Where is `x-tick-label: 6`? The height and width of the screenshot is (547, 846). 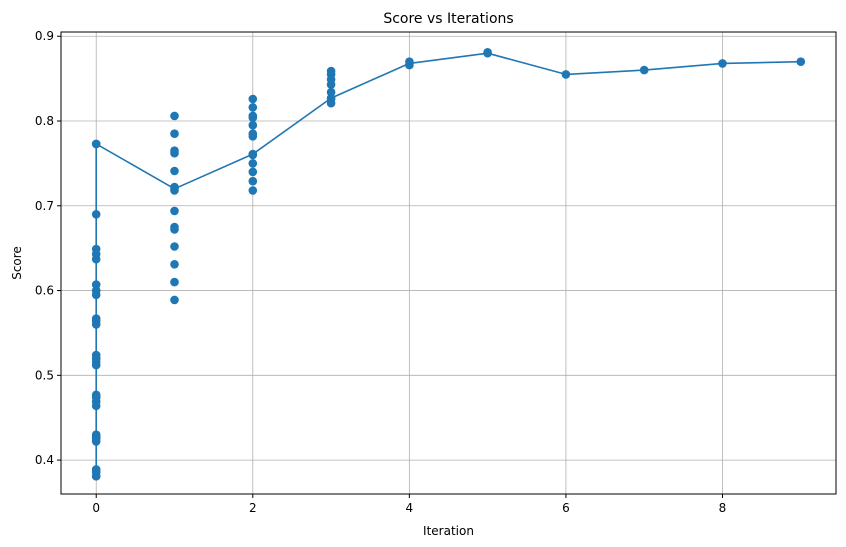 x-tick-label: 6 is located at coordinates (566, 508).